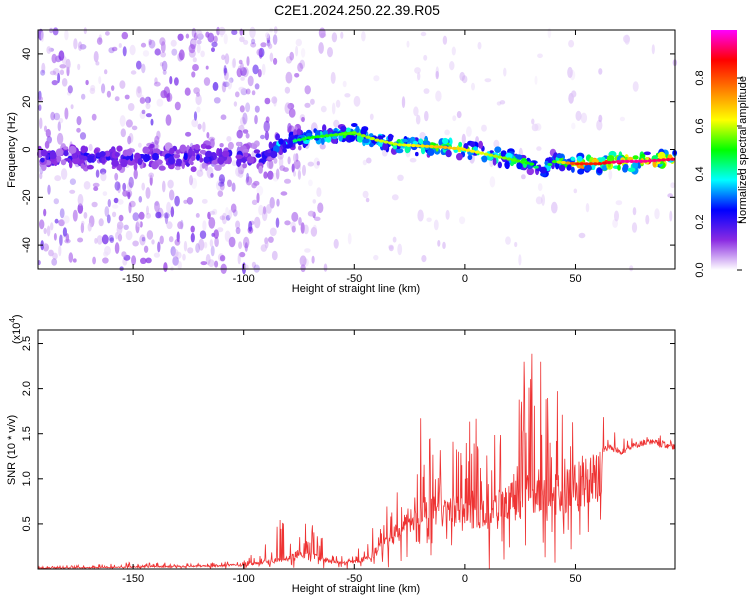 Image resolution: width=750 pixels, height=600 pixels. I want to click on spectrogram-x-axis-label: Height of straight line (km), so click(356, 289).